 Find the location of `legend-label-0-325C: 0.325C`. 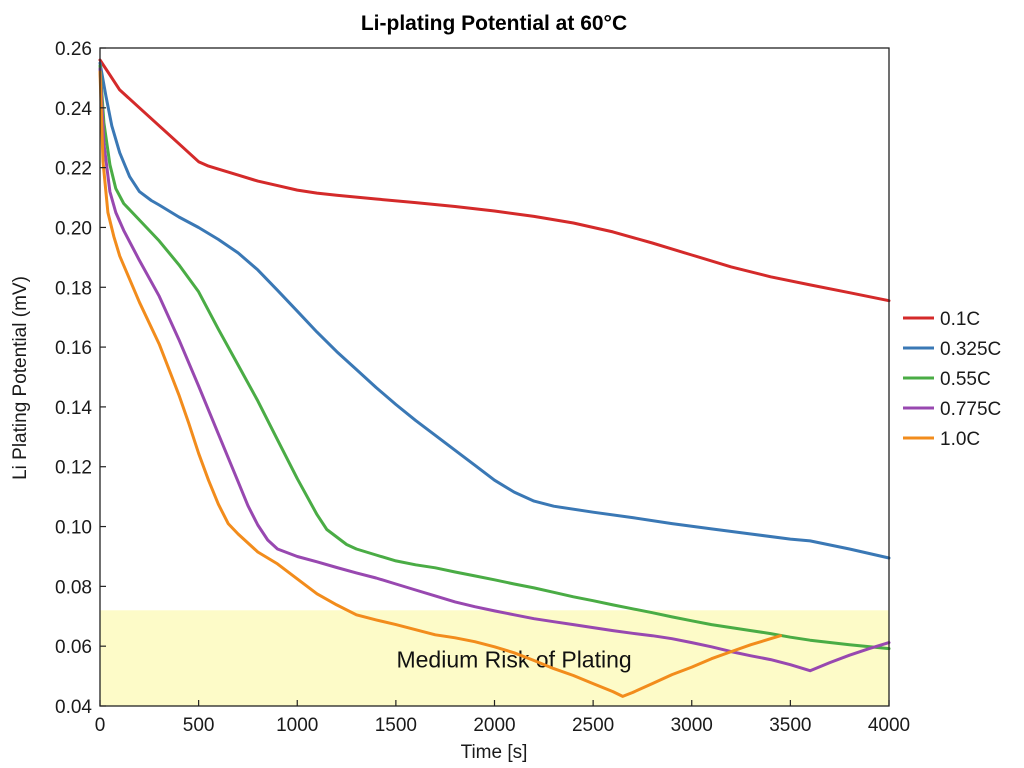

legend-label-0-325C: 0.325C is located at coordinates (970, 349).